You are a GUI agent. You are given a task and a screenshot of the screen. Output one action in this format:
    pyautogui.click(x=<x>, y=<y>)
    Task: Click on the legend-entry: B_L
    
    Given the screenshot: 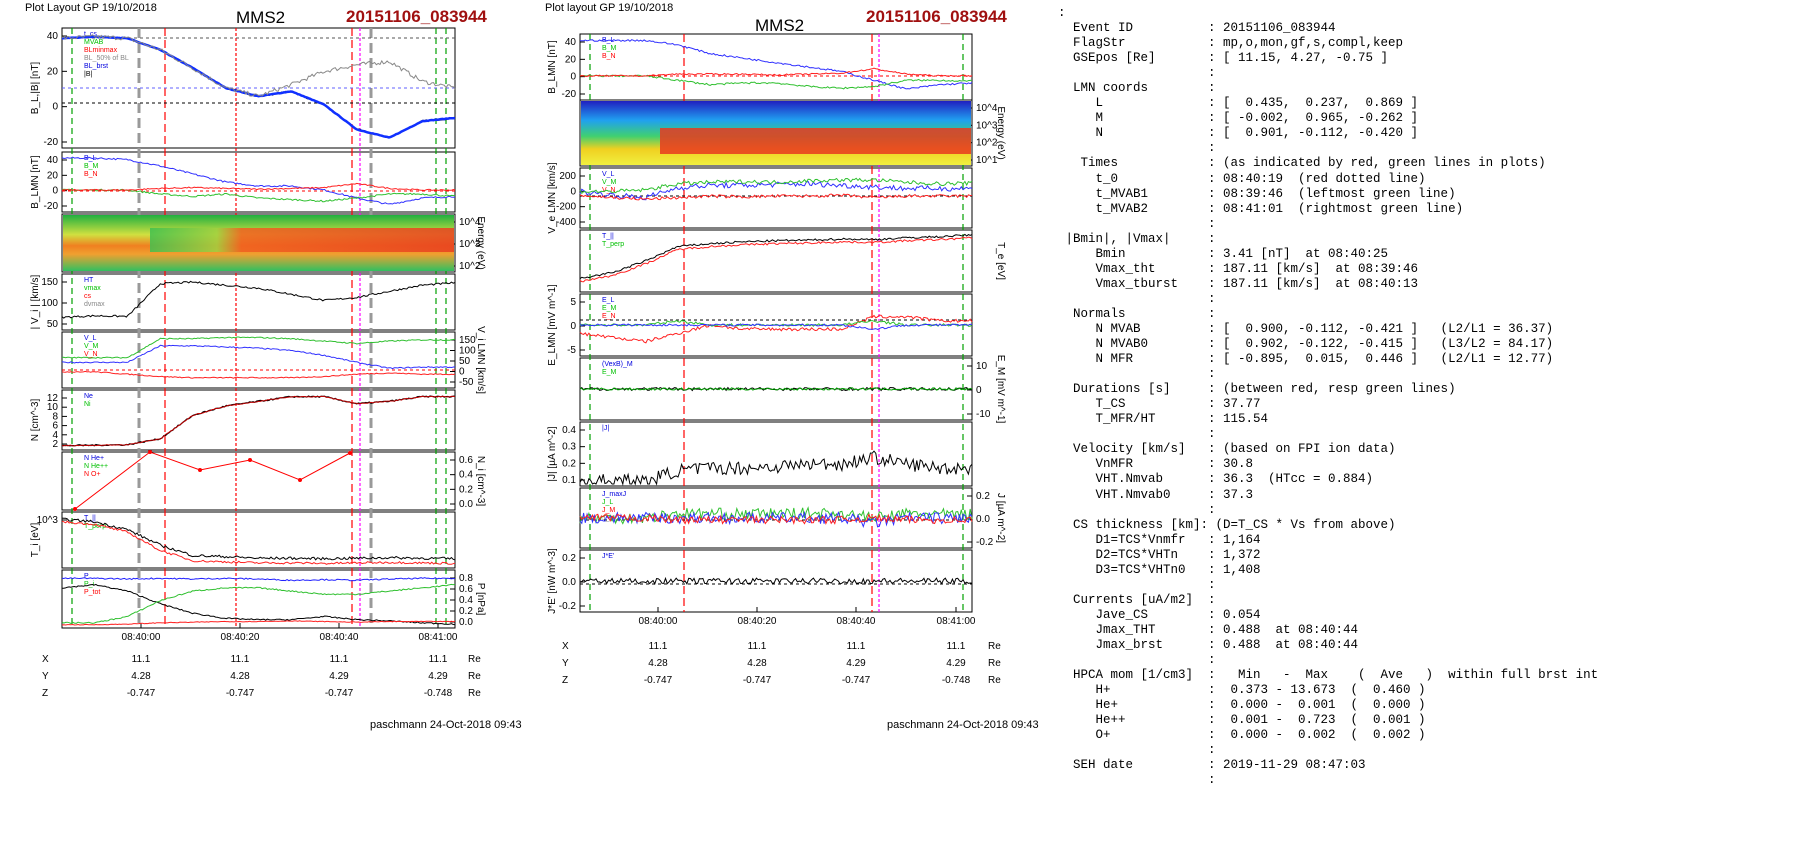 What is the action you would take?
    pyautogui.click(x=90, y=158)
    